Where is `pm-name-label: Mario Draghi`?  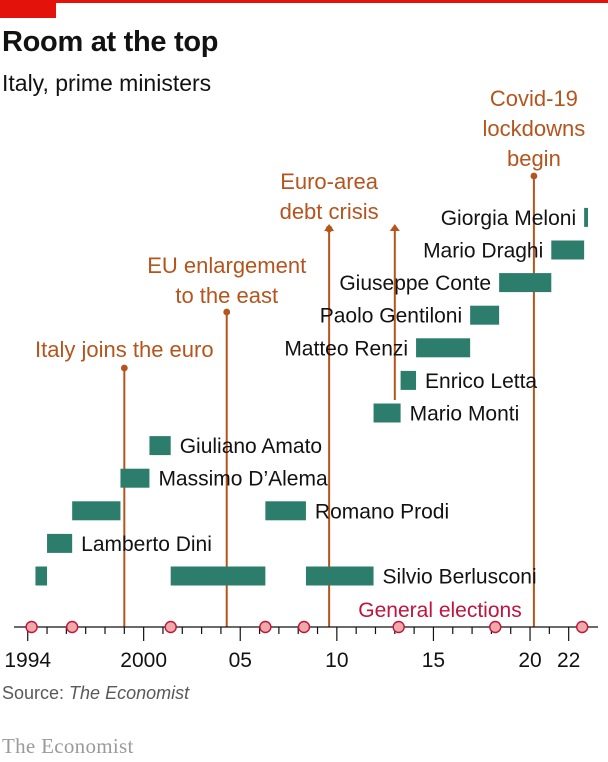
pm-name-label: Mario Draghi is located at coordinates (483, 251).